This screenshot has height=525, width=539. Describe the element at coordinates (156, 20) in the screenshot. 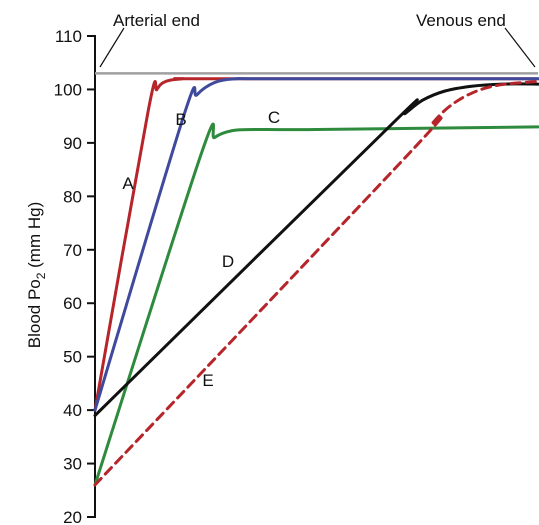

I see `arterial-end-label: Arterial end` at that location.